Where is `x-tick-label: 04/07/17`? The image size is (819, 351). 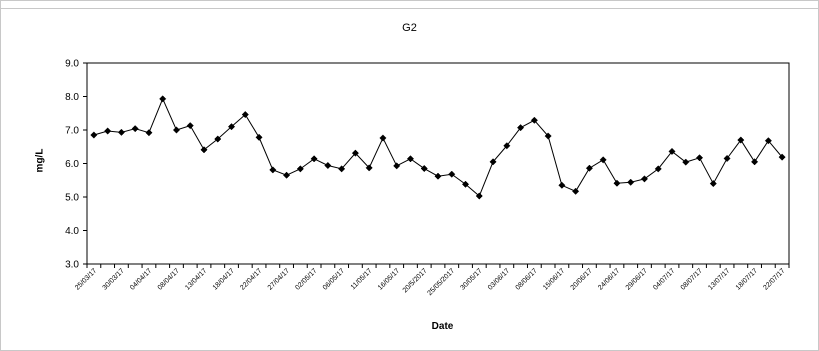 x-tick-label: 04/07/17 is located at coordinates (664, 279).